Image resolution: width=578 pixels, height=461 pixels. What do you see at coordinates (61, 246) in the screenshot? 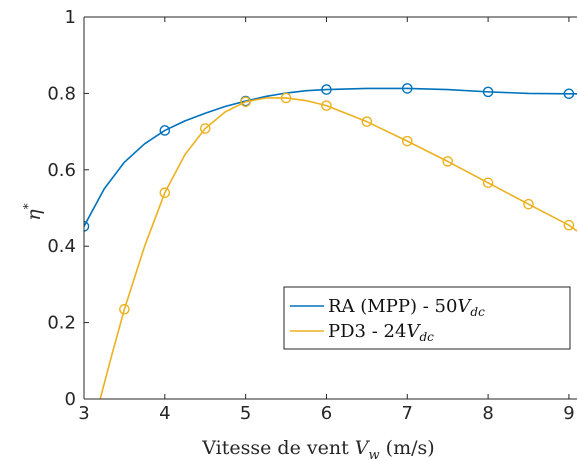
I see `y-tick-label: 0.4` at bounding box center [61, 246].